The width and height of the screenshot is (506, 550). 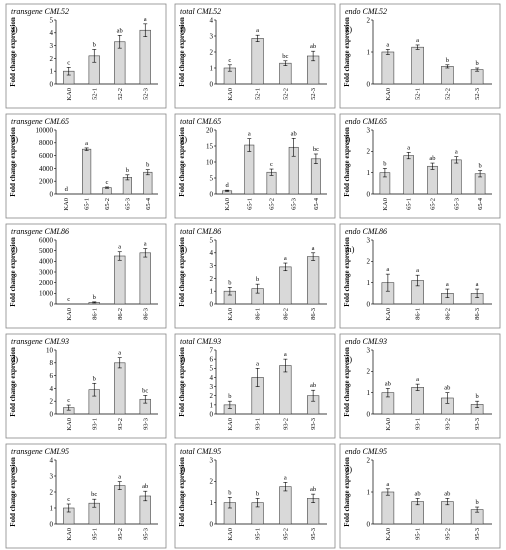 I want to click on panel-letter: d), so click(x=14, y=359).